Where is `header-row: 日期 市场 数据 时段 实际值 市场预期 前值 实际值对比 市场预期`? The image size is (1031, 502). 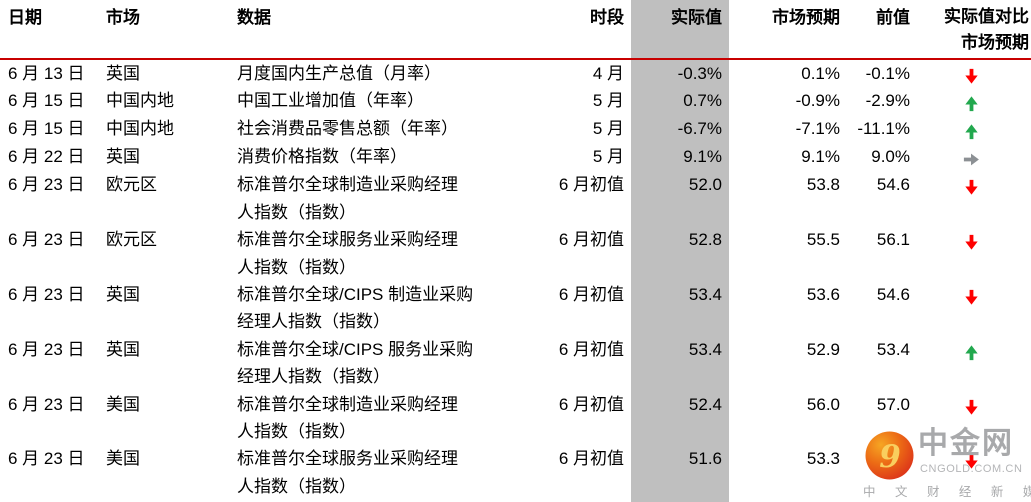
header-row: 日期 市场 数据 时段 实际值 市场预期 前值 实际值对比 市场预期 is located at coordinates (515, 30).